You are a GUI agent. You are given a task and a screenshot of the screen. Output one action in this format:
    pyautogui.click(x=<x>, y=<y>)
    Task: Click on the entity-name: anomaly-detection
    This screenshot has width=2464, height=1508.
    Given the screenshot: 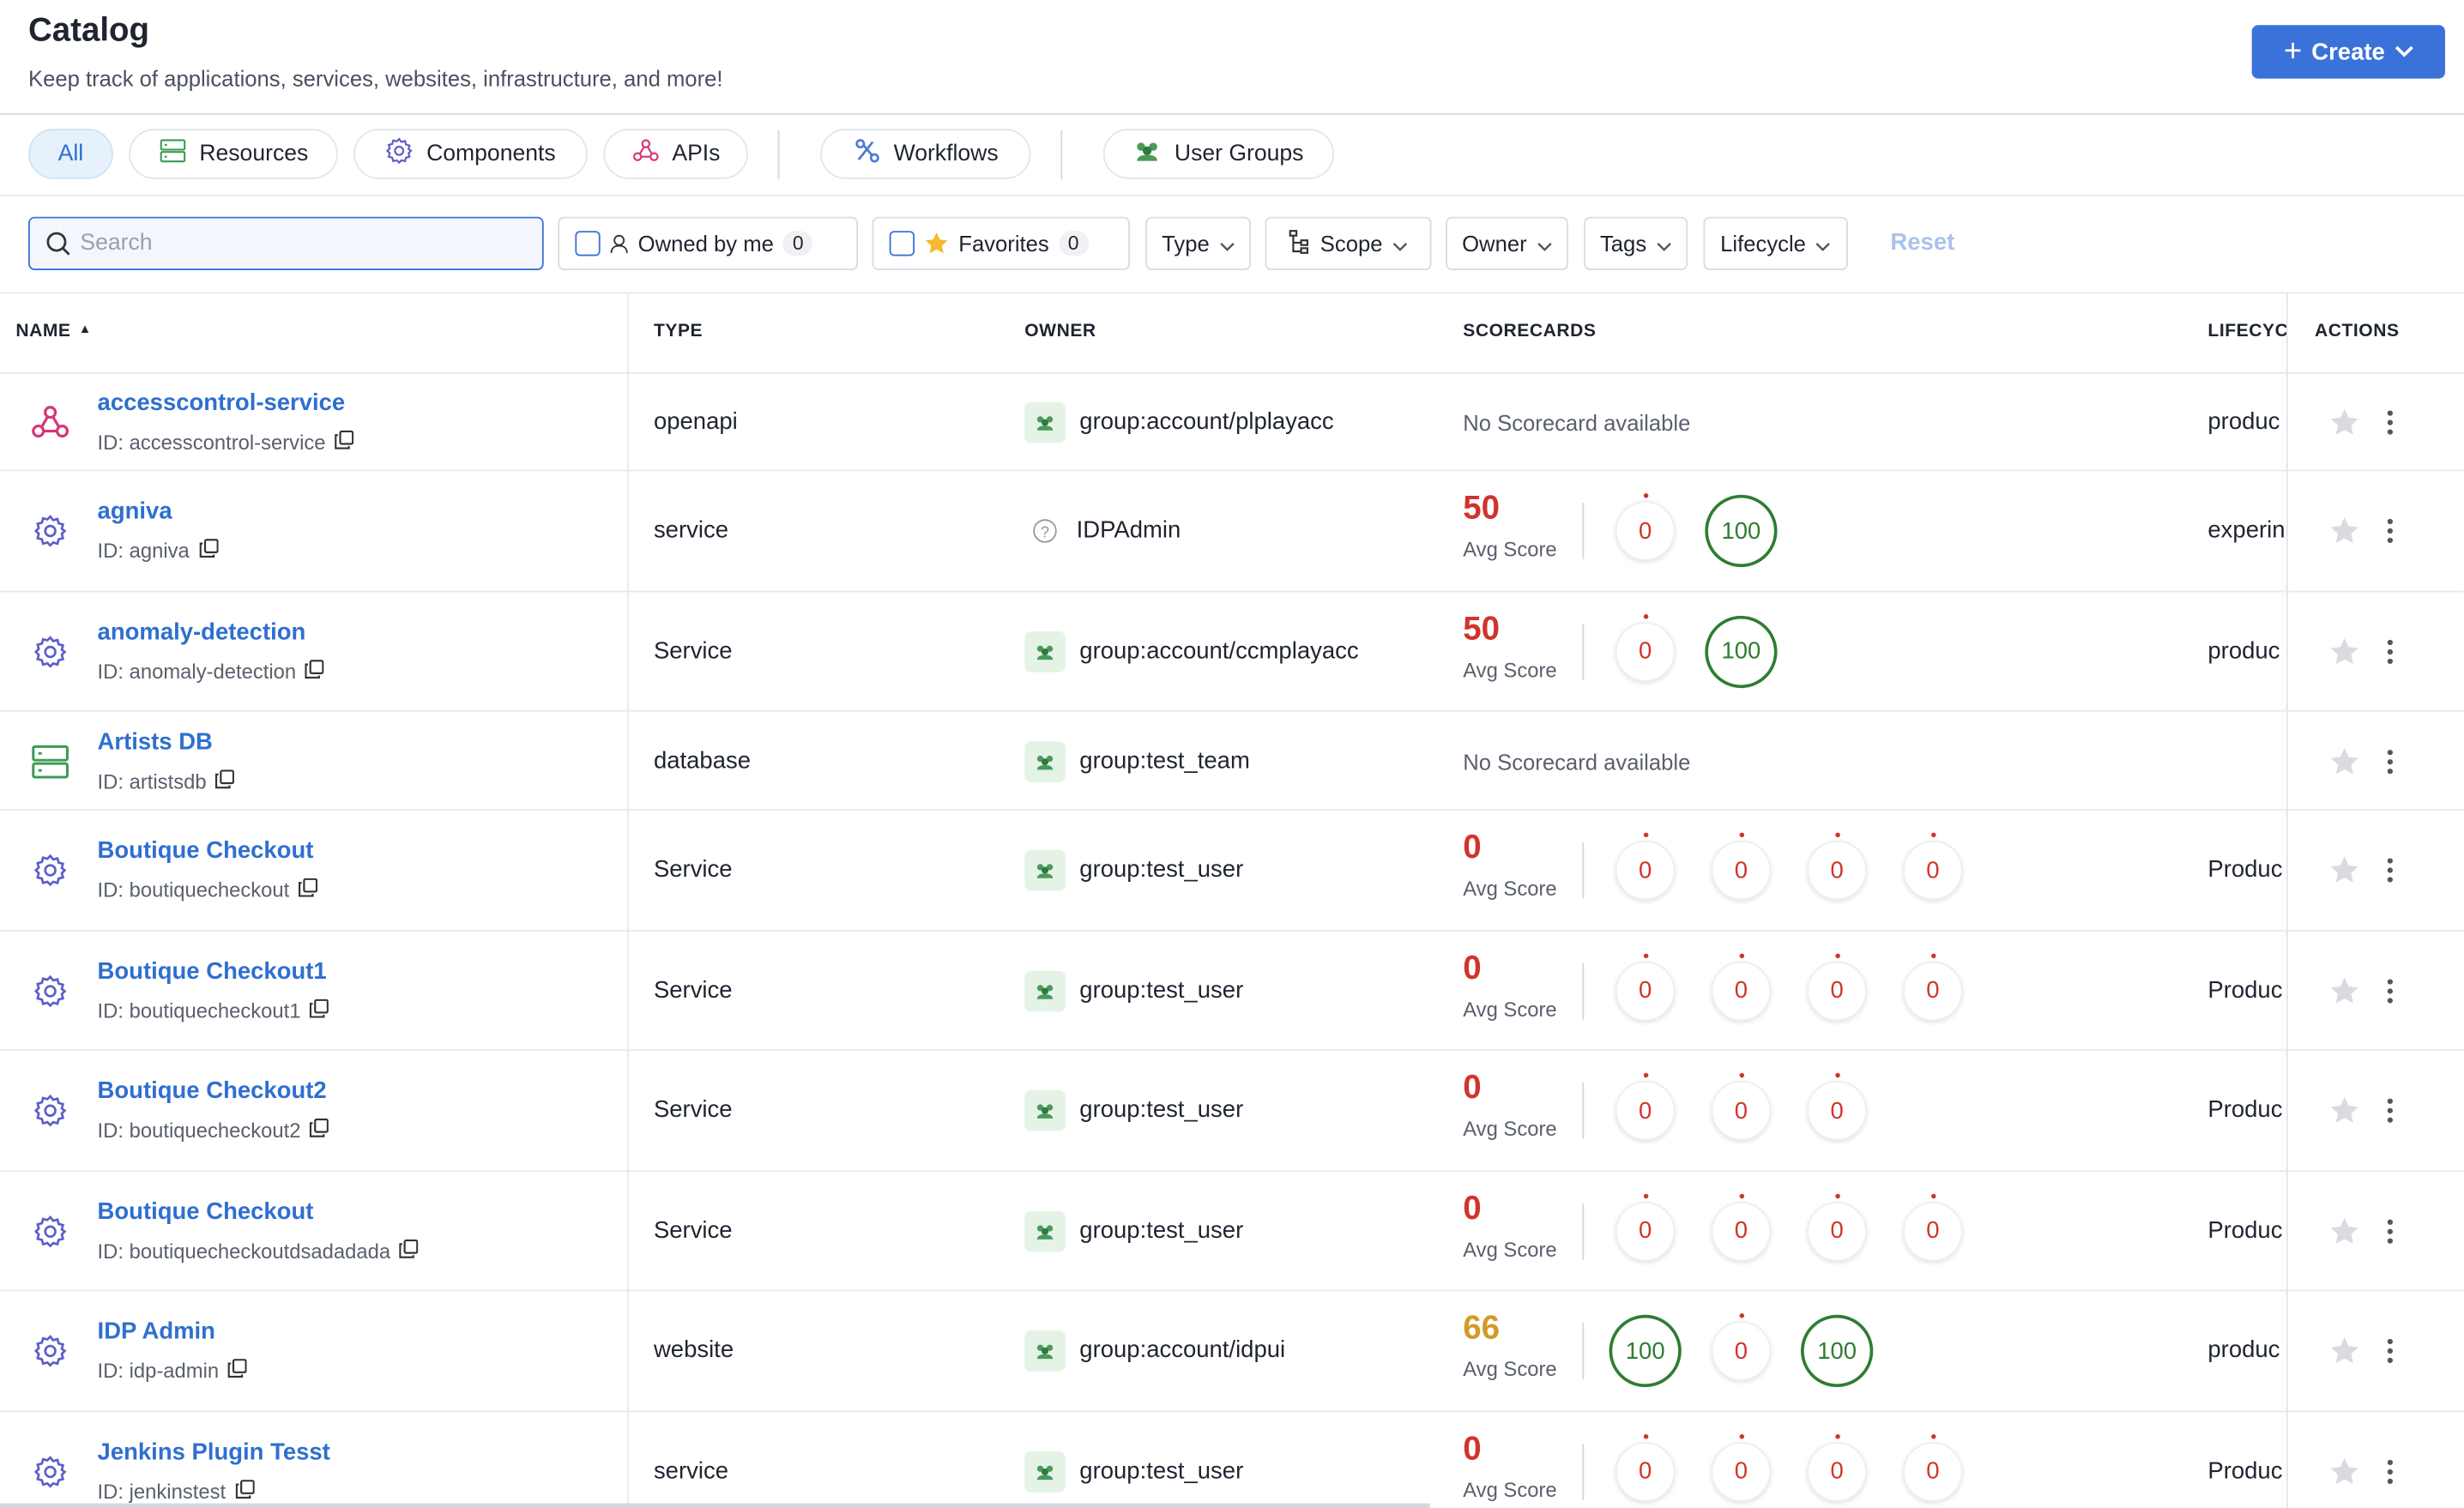 What is the action you would take?
    pyautogui.click(x=201, y=632)
    